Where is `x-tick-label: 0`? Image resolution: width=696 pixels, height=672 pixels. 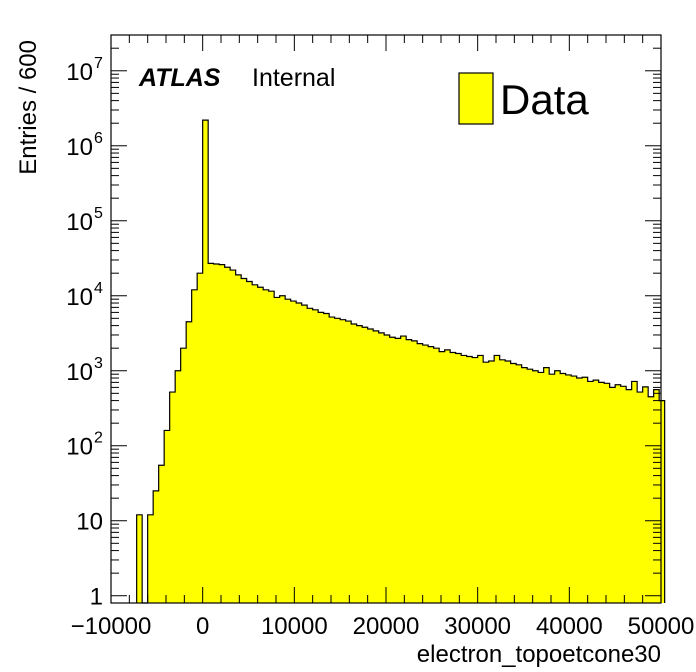 x-tick-label: 0 is located at coordinates (202, 626).